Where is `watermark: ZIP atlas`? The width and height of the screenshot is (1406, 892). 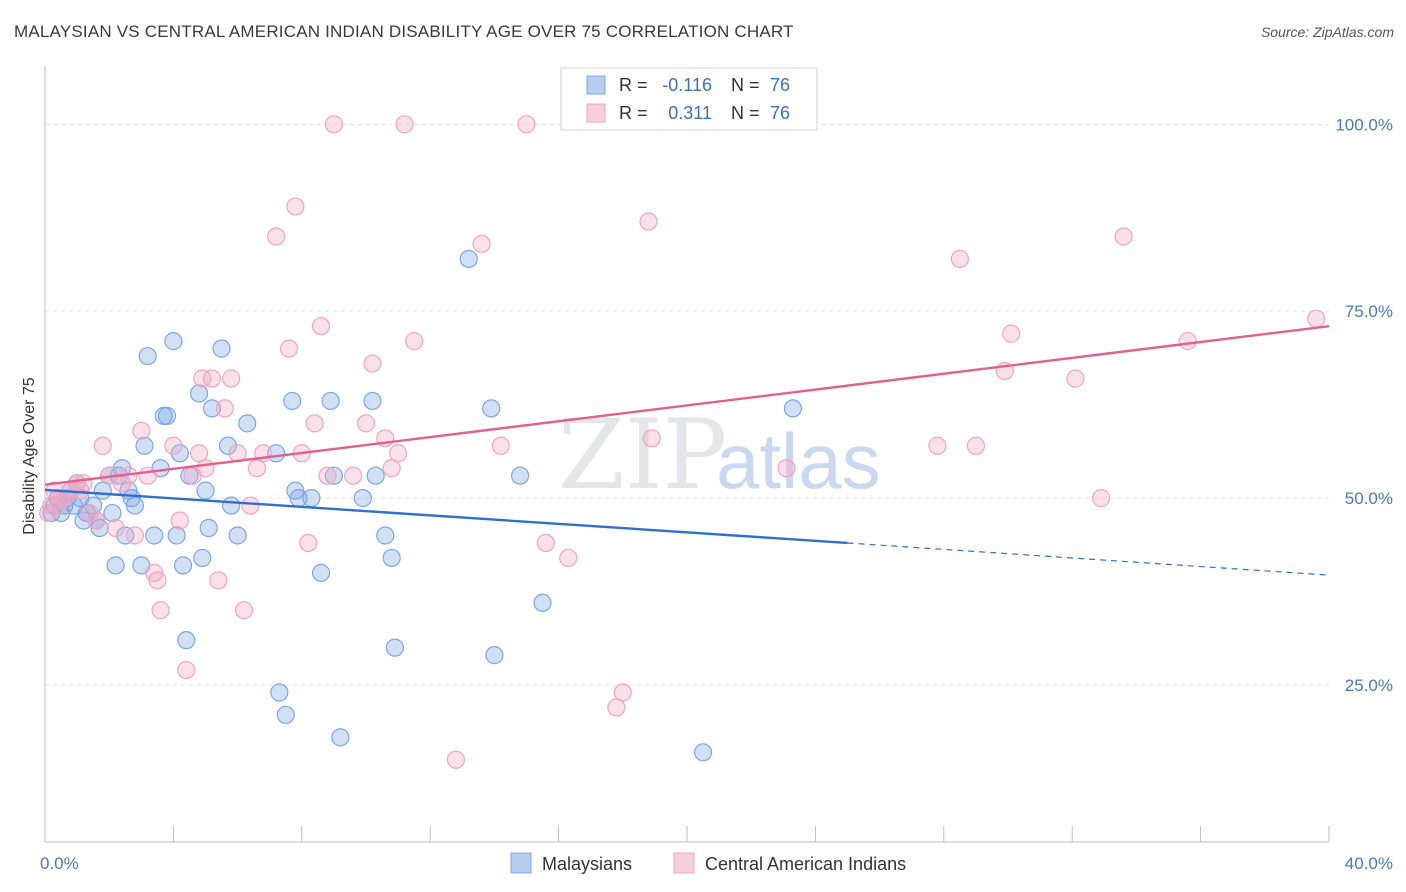 watermark: ZIP atlas is located at coordinates (719, 455).